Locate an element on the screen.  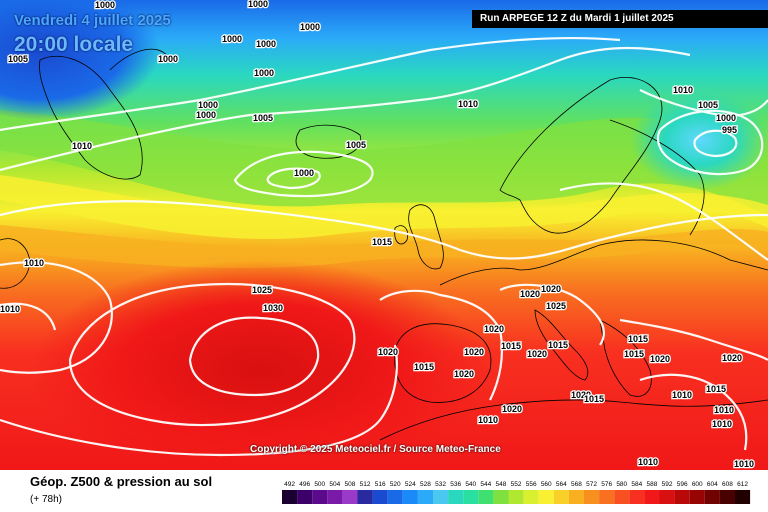
scale-label: 572 is located at coordinates (591, 484).